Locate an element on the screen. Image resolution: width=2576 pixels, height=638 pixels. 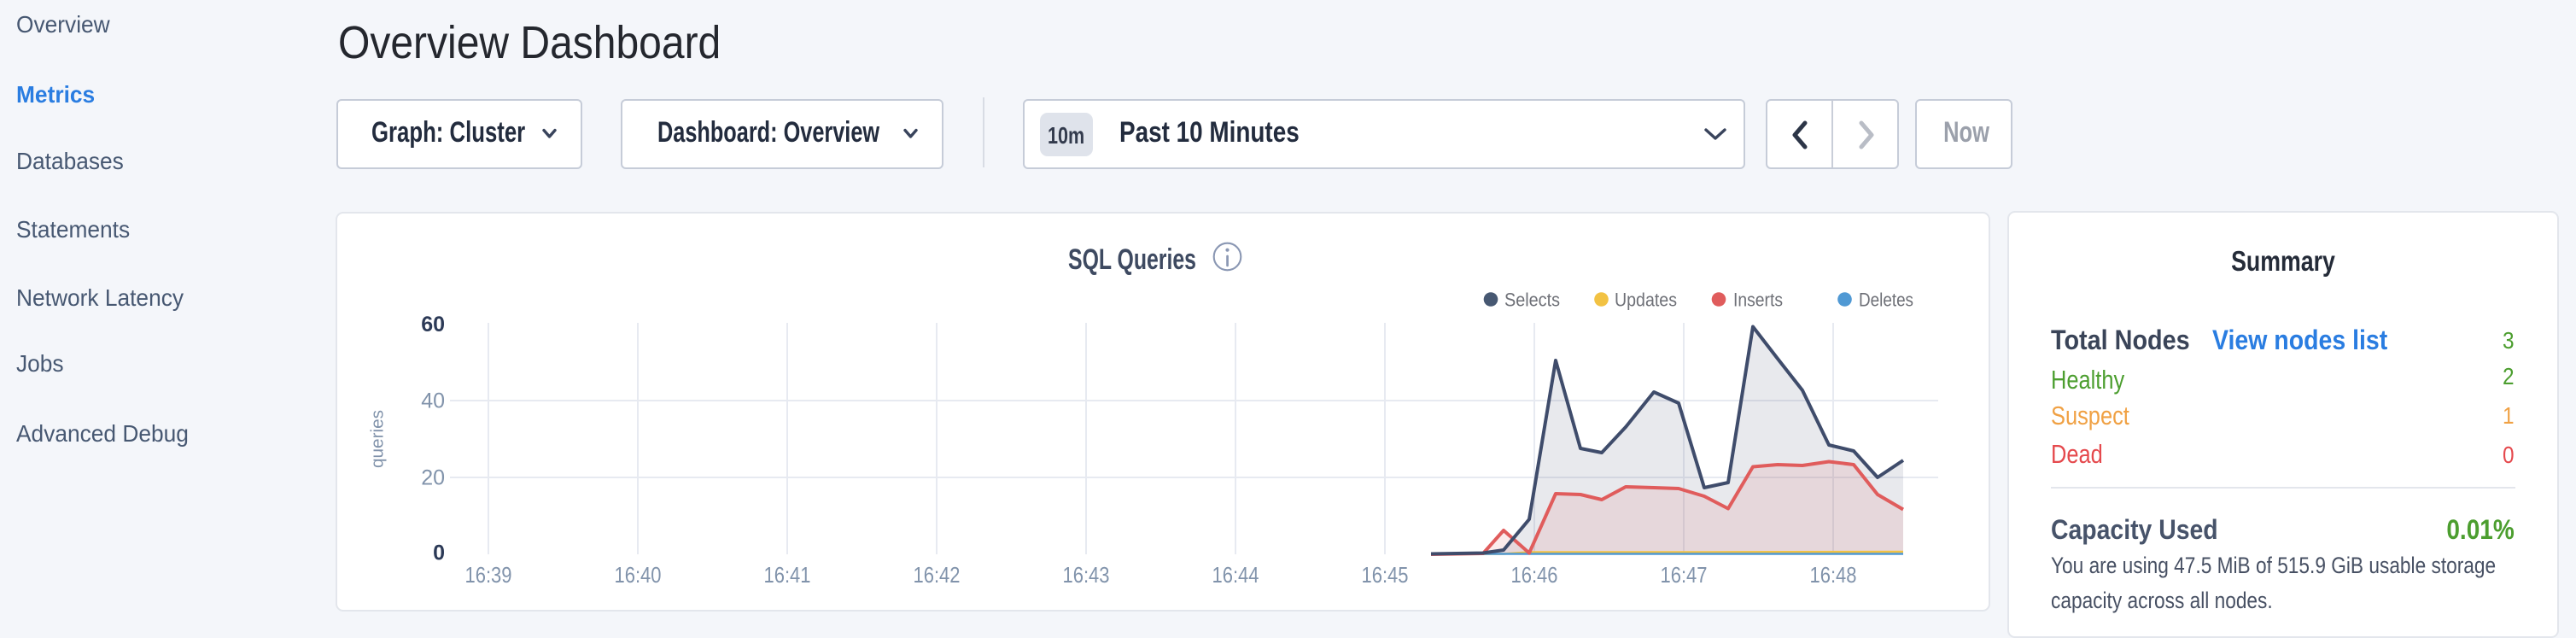
svg-text: Deletes is located at coordinates (1886, 300).